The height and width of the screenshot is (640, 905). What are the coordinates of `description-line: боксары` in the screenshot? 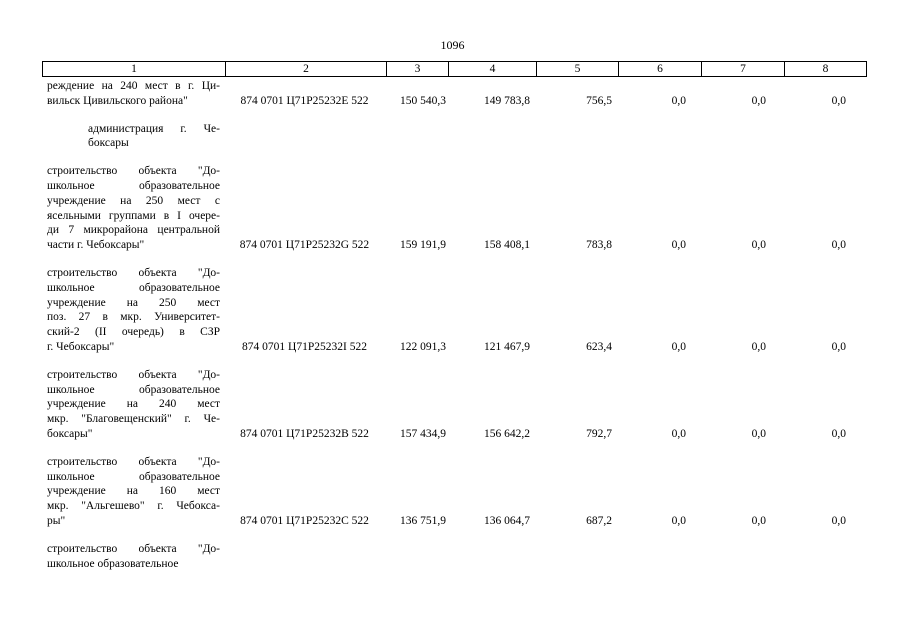 It's located at (108, 143).